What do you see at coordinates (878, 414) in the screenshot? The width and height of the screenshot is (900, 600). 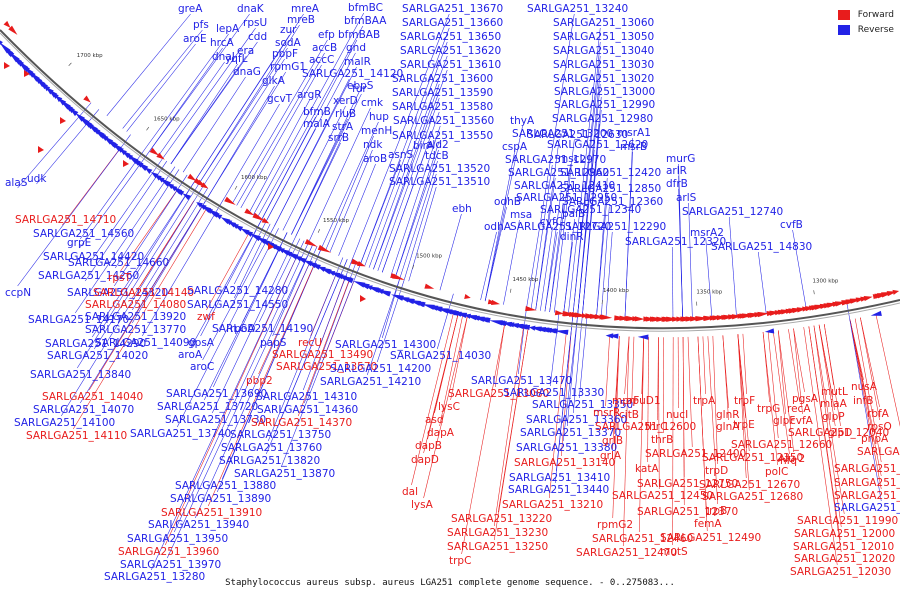 I see `gene-label: rbfA` at bounding box center [878, 414].